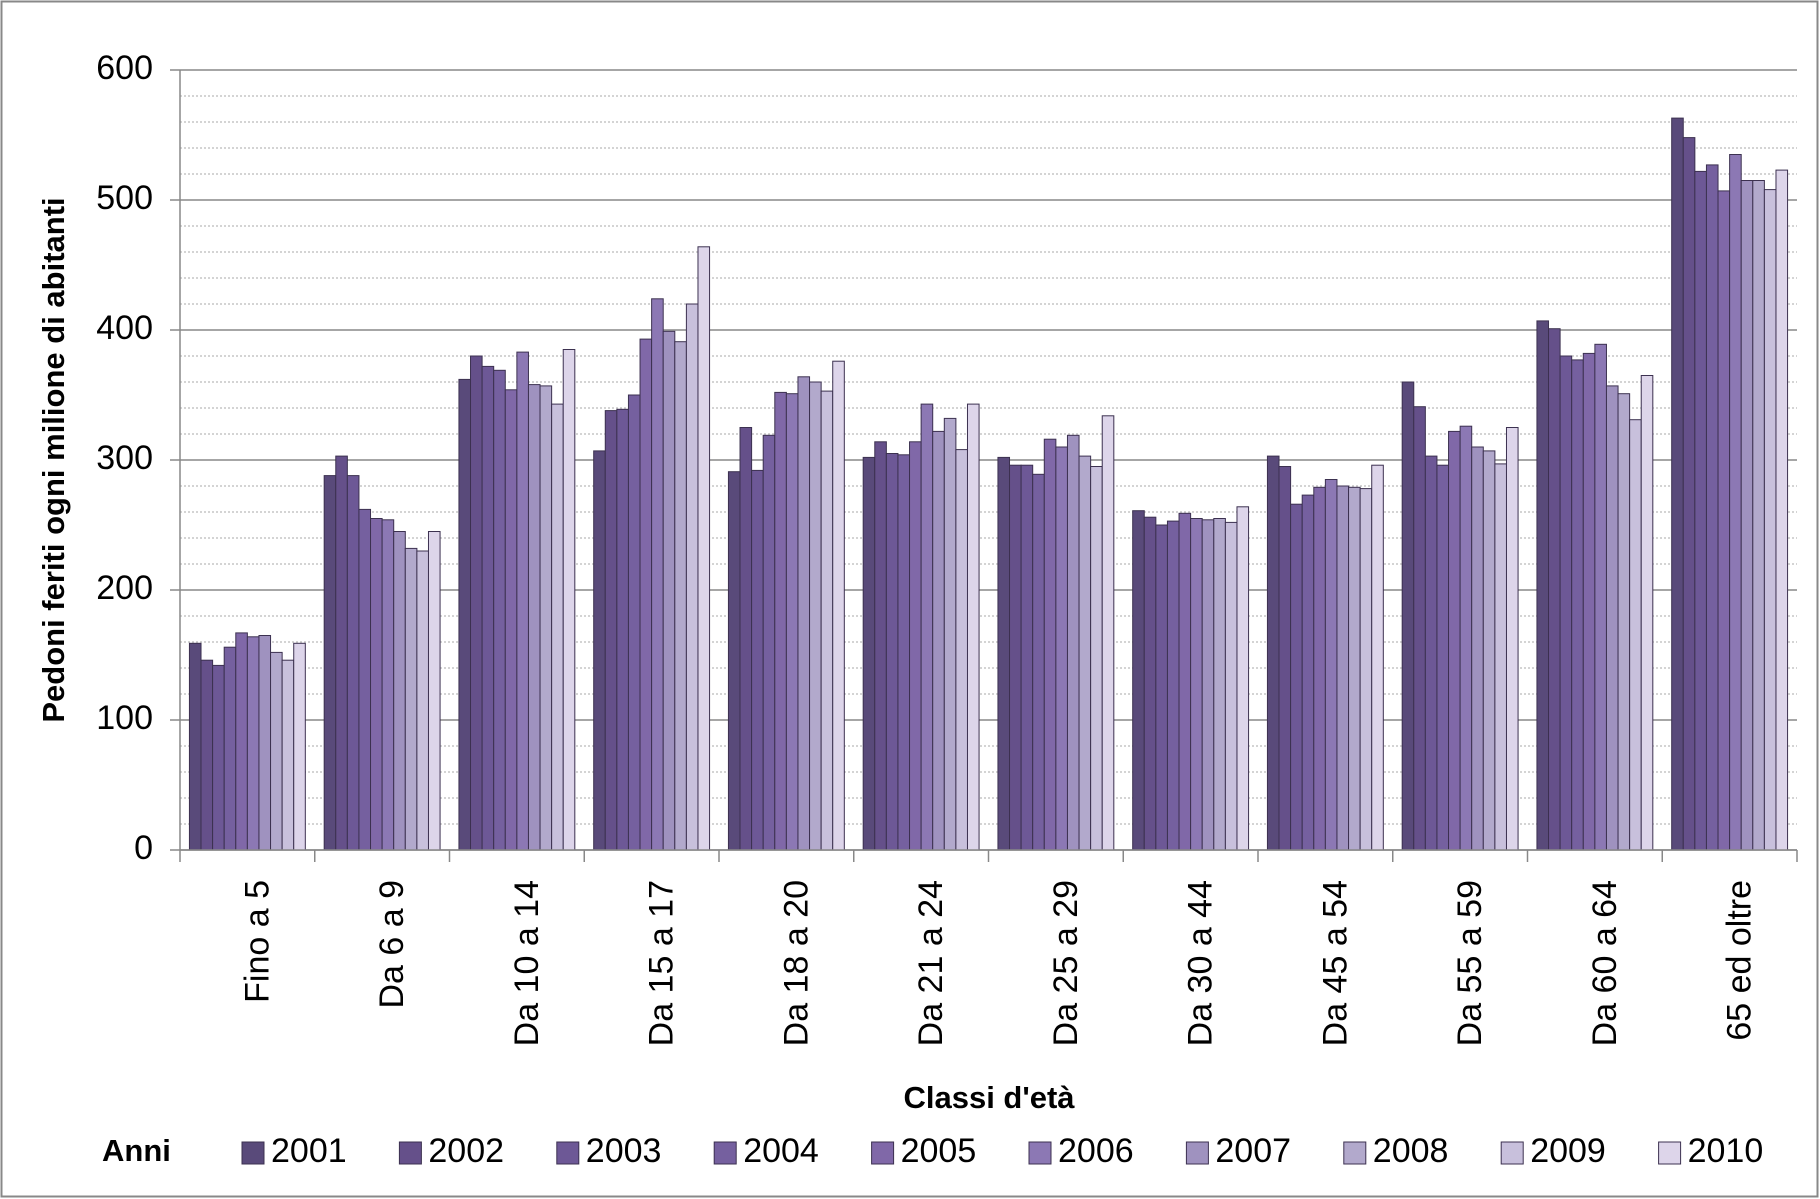 The height and width of the screenshot is (1199, 1820). What do you see at coordinates (257, 941) in the screenshot?
I see `x-tick-label: Fino a 5` at bounding box center [257, 941].